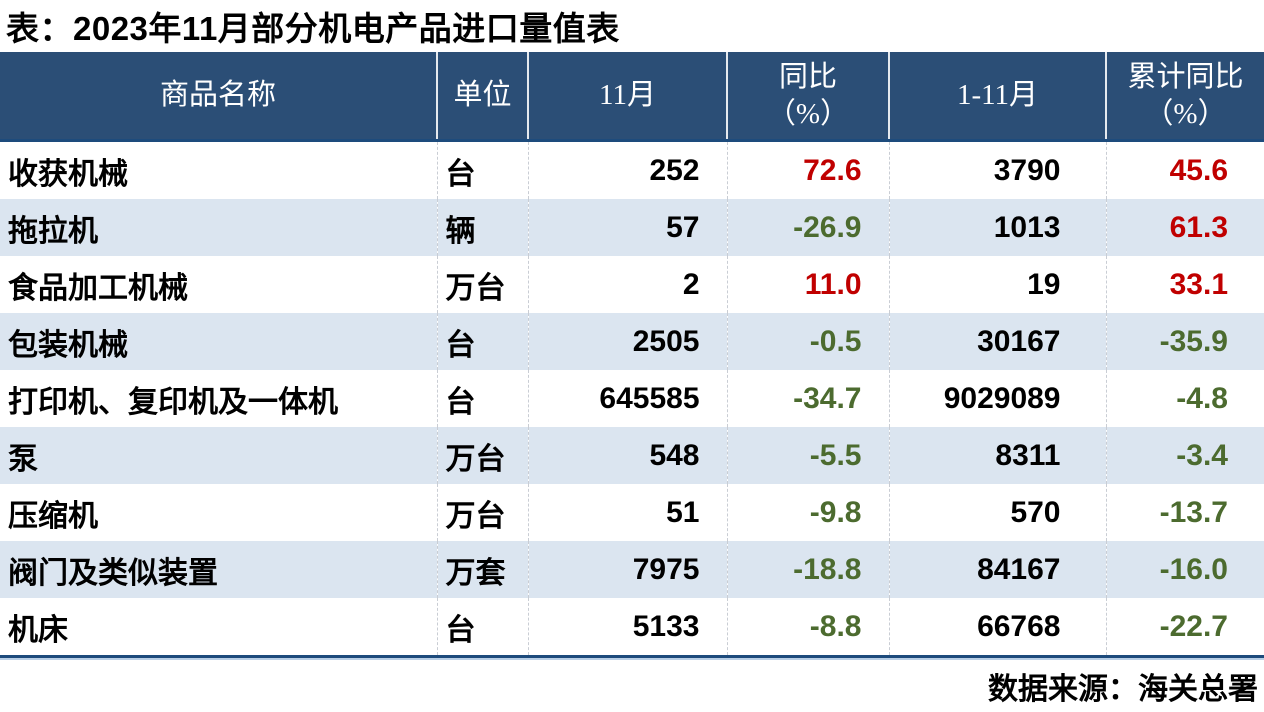 This screenshot has height=712, width=1264. I want to click on november-value-cell: 2, so click(627, 284).